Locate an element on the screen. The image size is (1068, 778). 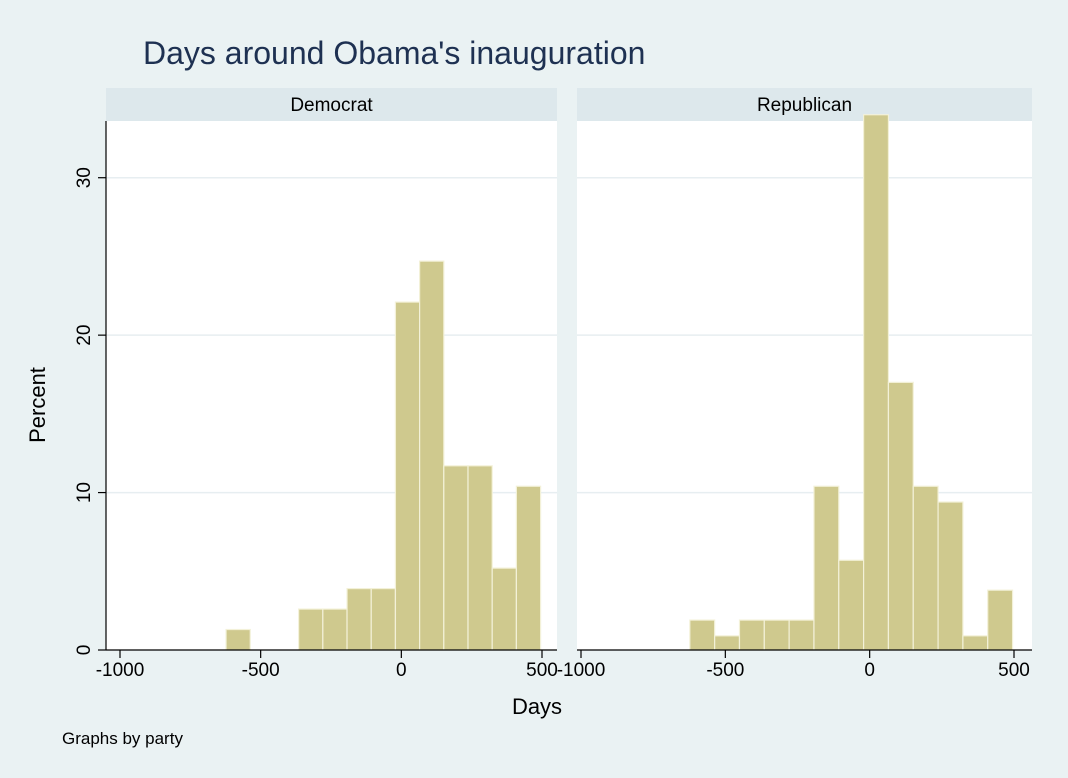
y-axis-label: Percent is located at coordinates (37, 405).